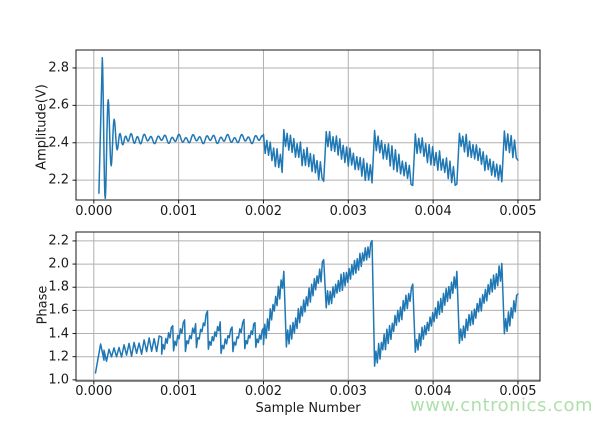 The height and width of the screenshot is (427, 600). Describe the element at coordinates (58, 68) in the screenshot. I see `y-tick-label: 2.8` at that location.